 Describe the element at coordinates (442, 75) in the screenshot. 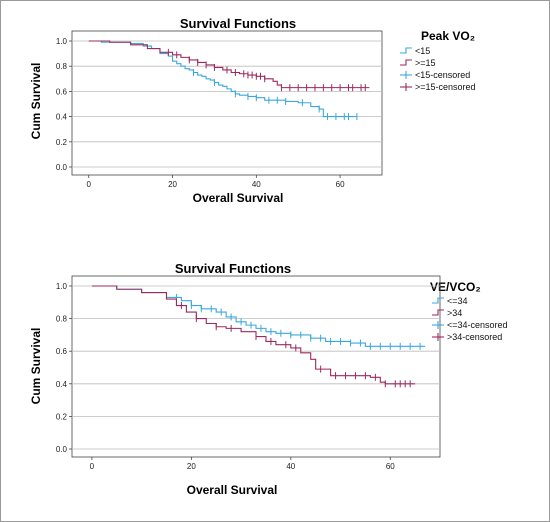

I see `legend-label: <15-censored` at that location.